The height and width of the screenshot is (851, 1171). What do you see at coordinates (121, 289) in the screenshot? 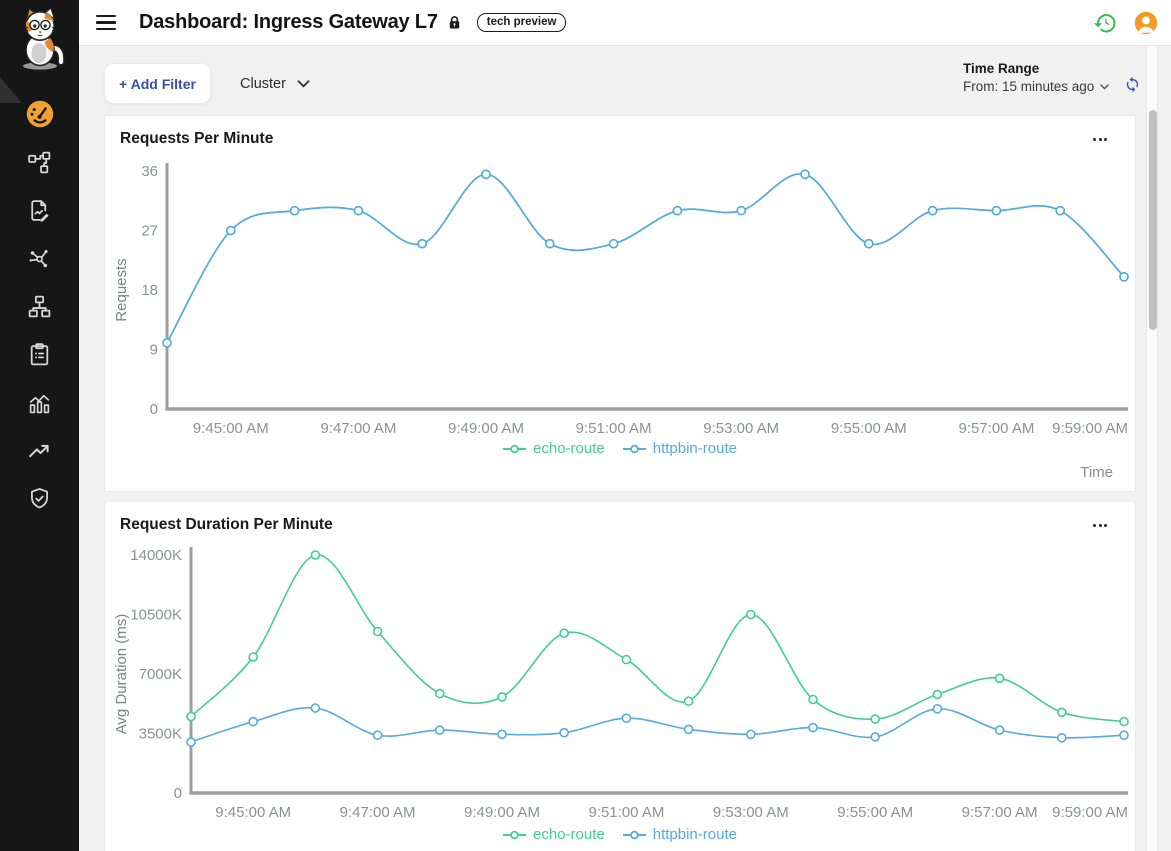
I see `y-axis-title: Requests` at bounding box center [121, 289].